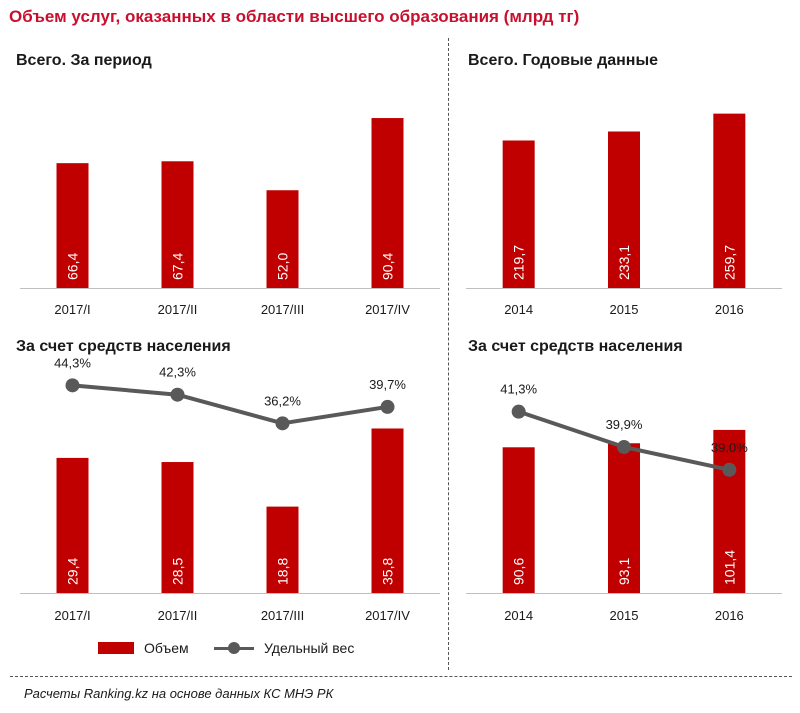  I want to click on share-line, so click(230, 404).